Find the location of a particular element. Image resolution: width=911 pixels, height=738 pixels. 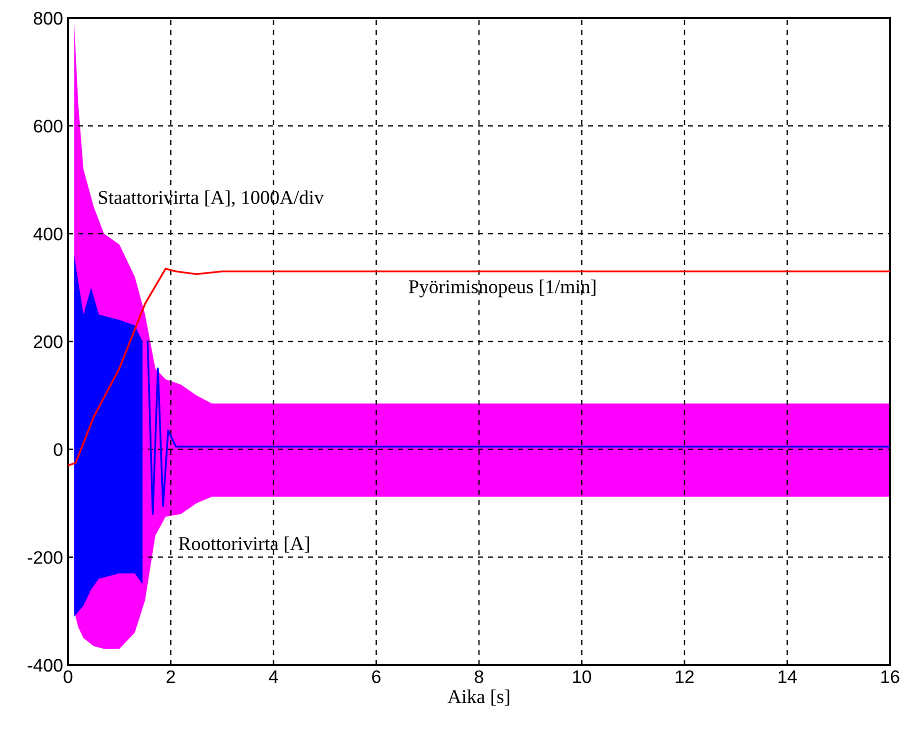

x-tick-label: 10 is located at coordinates (582, 677).